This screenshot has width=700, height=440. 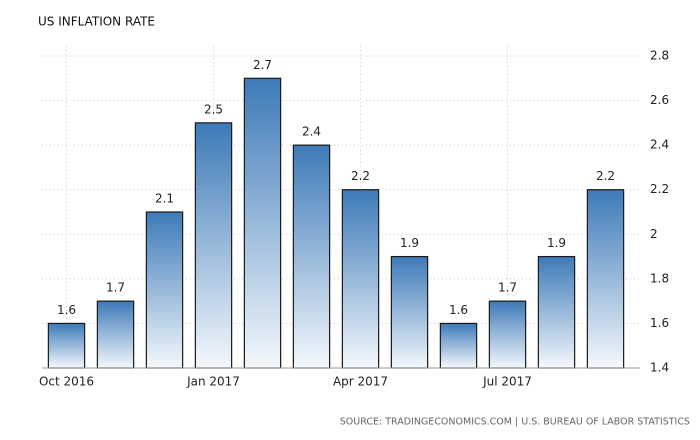 What do you see at coordinates (659, 100) in the screenshot?
I see `y-tick-label: 2.6` at bounding box center [659, 100].